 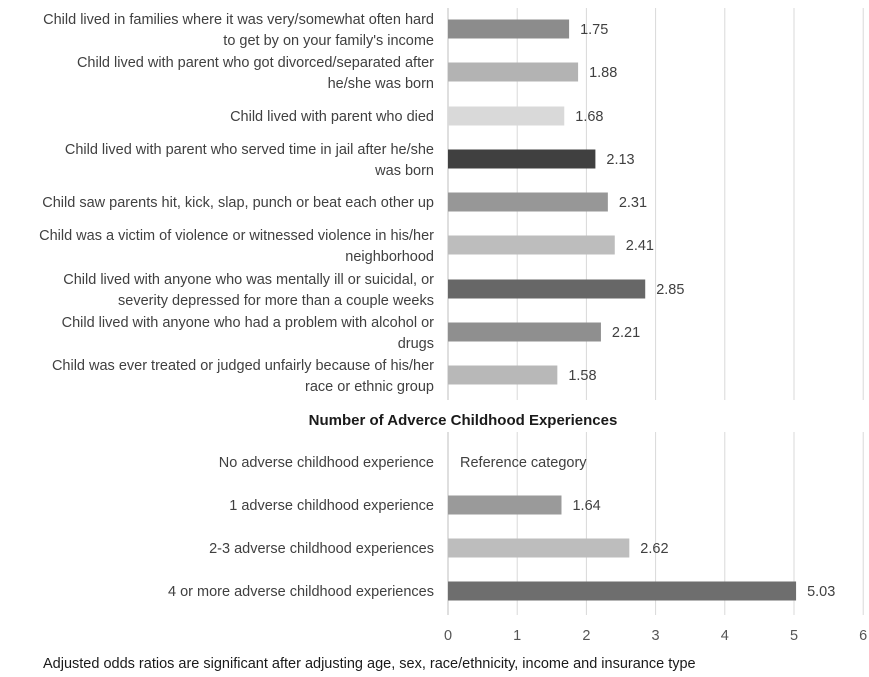 What do you see at coordinates (326, 463) in the screenshot?
I see `category-label-bottom-0: No adverse childhood experience` at bounding box center [326, 463].